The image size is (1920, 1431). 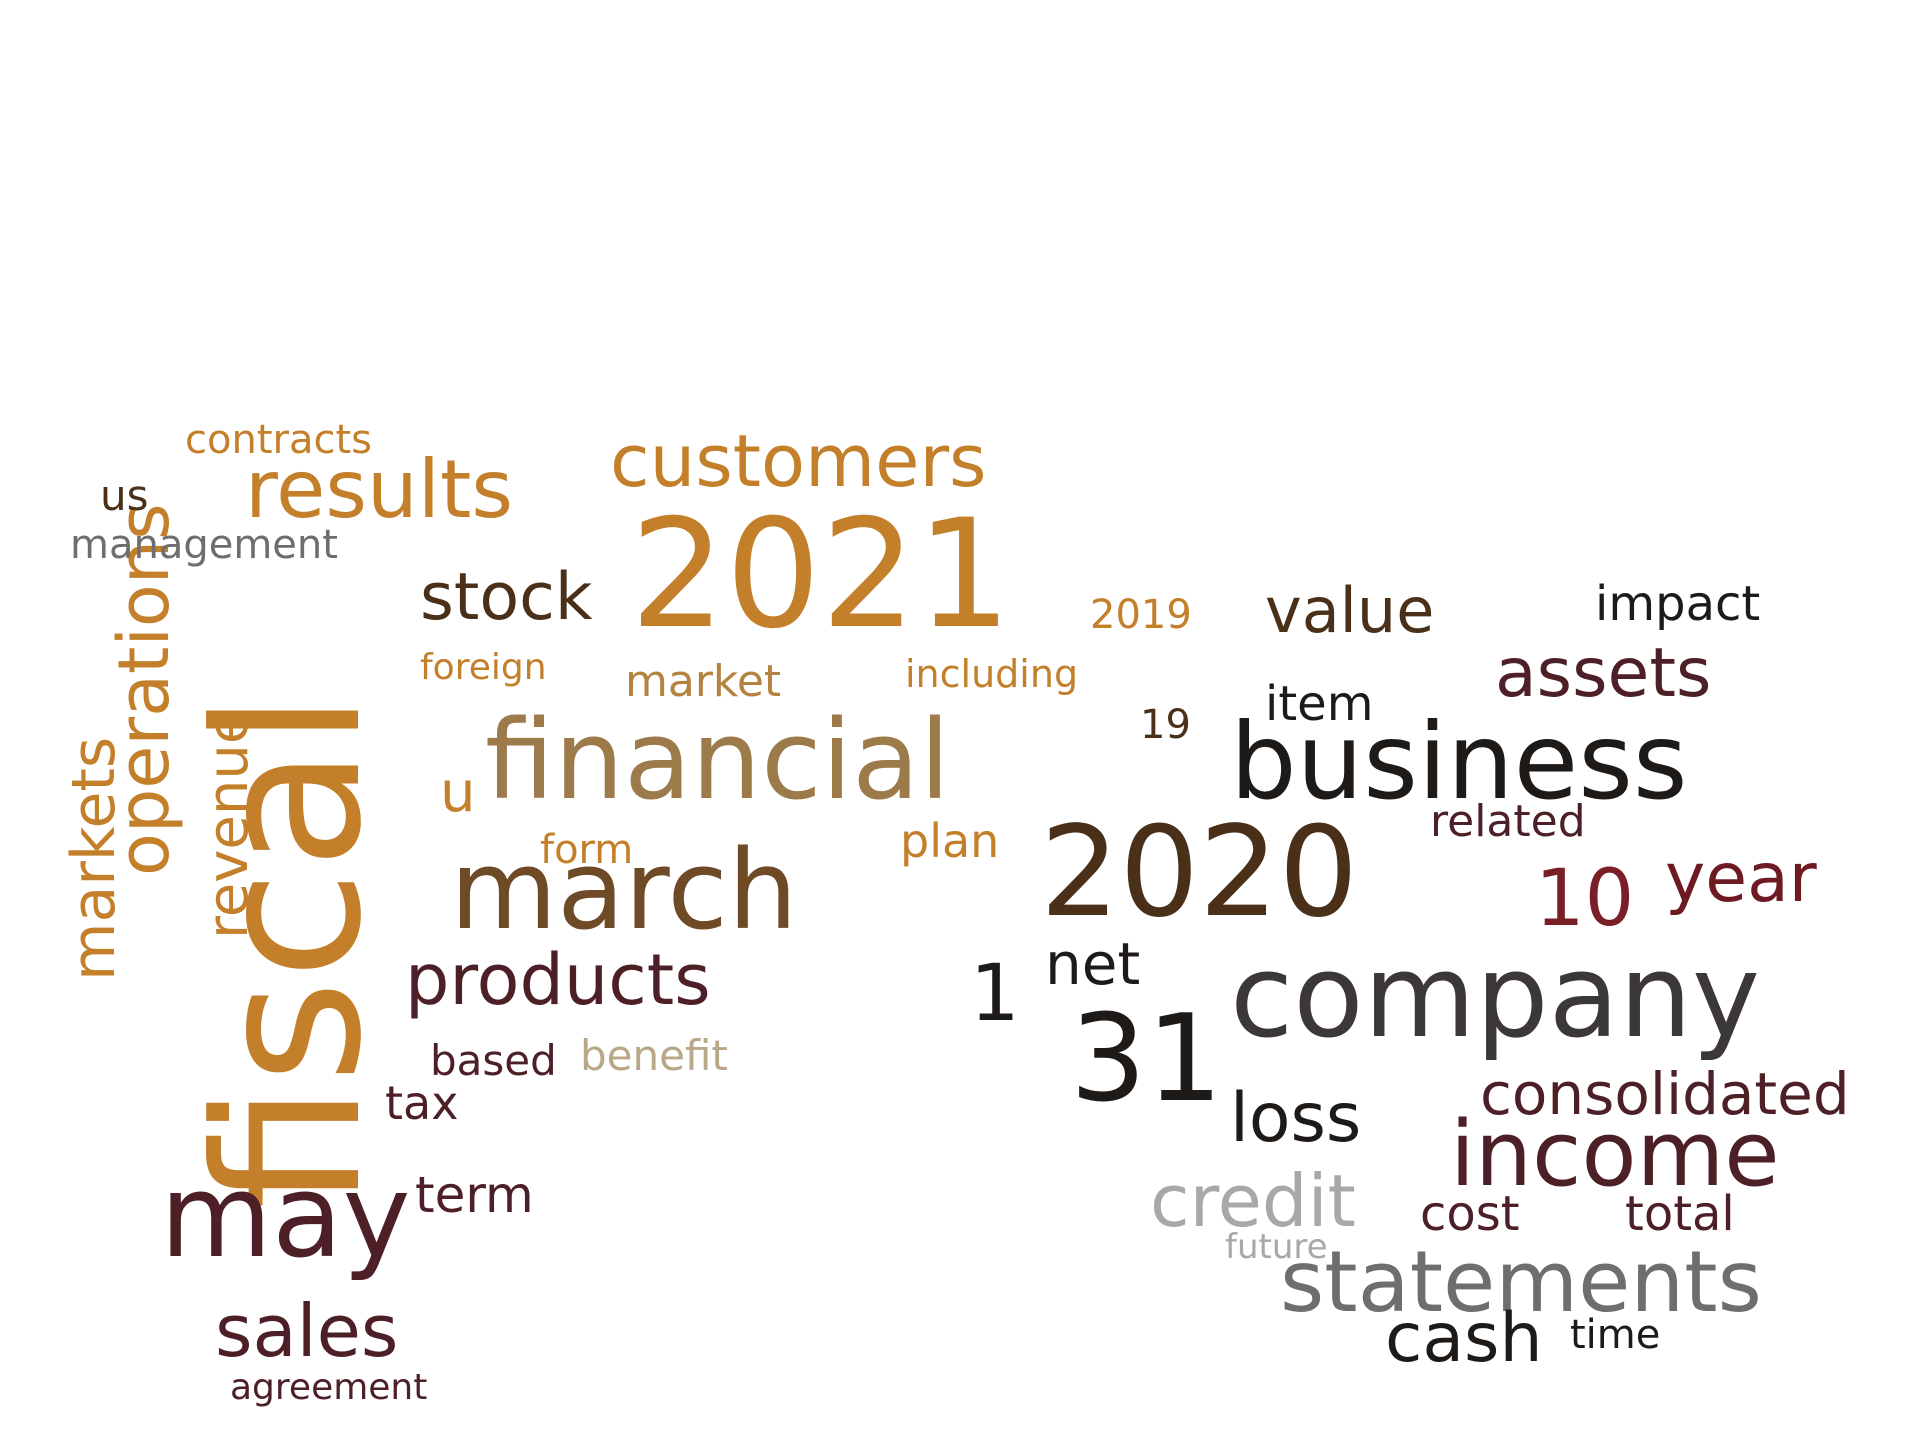 What do you see at coordinates (1615, 1154) in the screenshot?
I see `word: income` at bounding box center [1615, 1154].